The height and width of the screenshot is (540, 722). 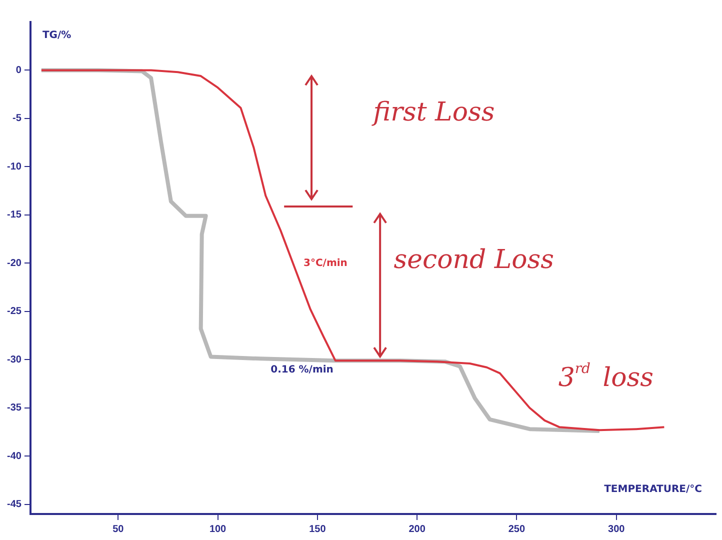 I want to click on y-tick-label: -25, so click(x=14, y=312).